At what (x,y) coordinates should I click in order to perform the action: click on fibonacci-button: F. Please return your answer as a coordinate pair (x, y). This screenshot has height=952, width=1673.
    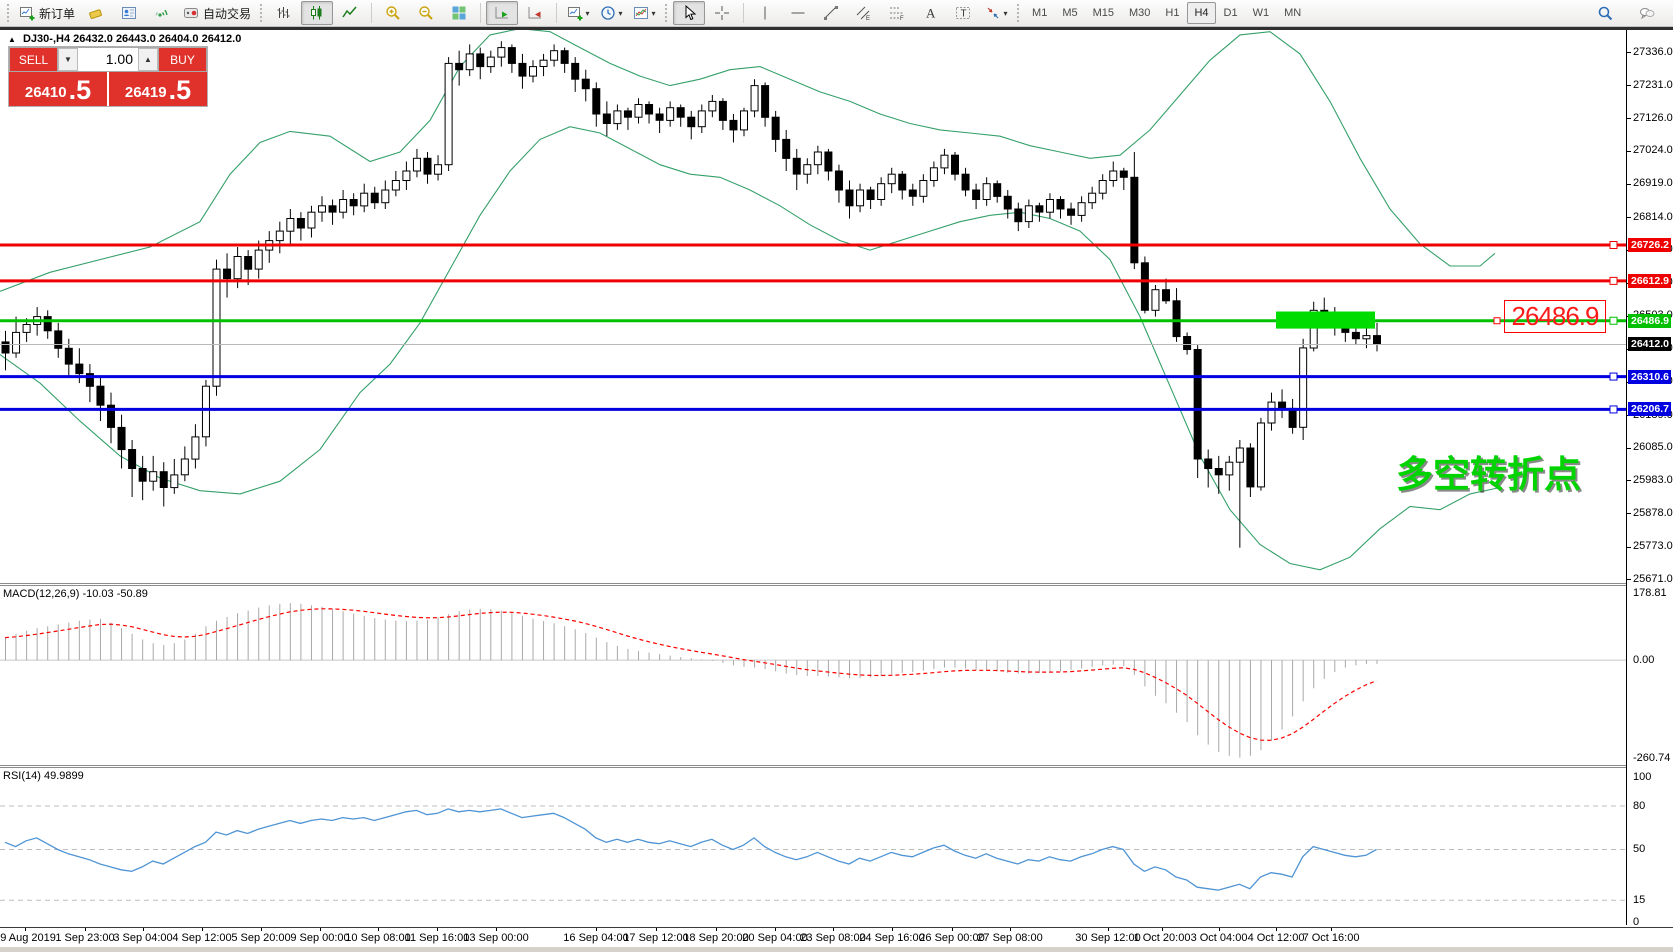
    Looking at the image, I should click on (897, 13).